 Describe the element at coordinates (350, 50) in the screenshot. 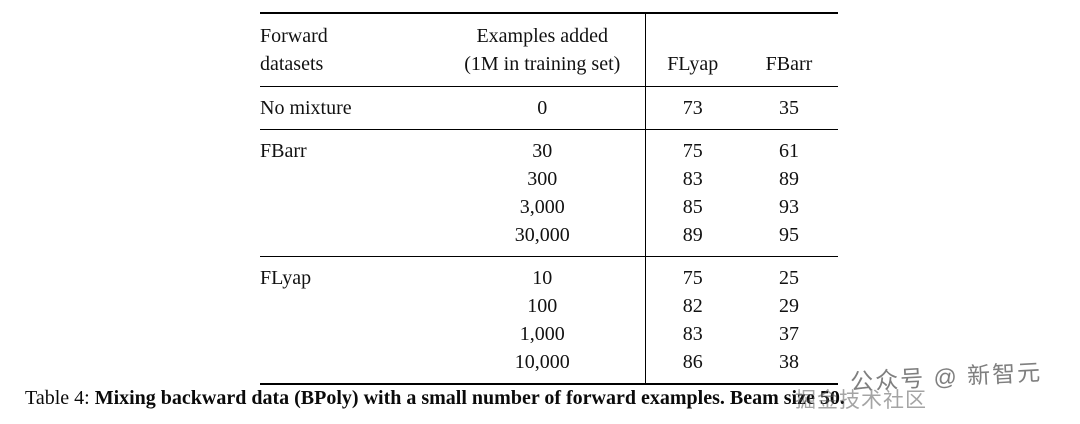

I see `header-forward-datasets: Forward datasets` at that location.